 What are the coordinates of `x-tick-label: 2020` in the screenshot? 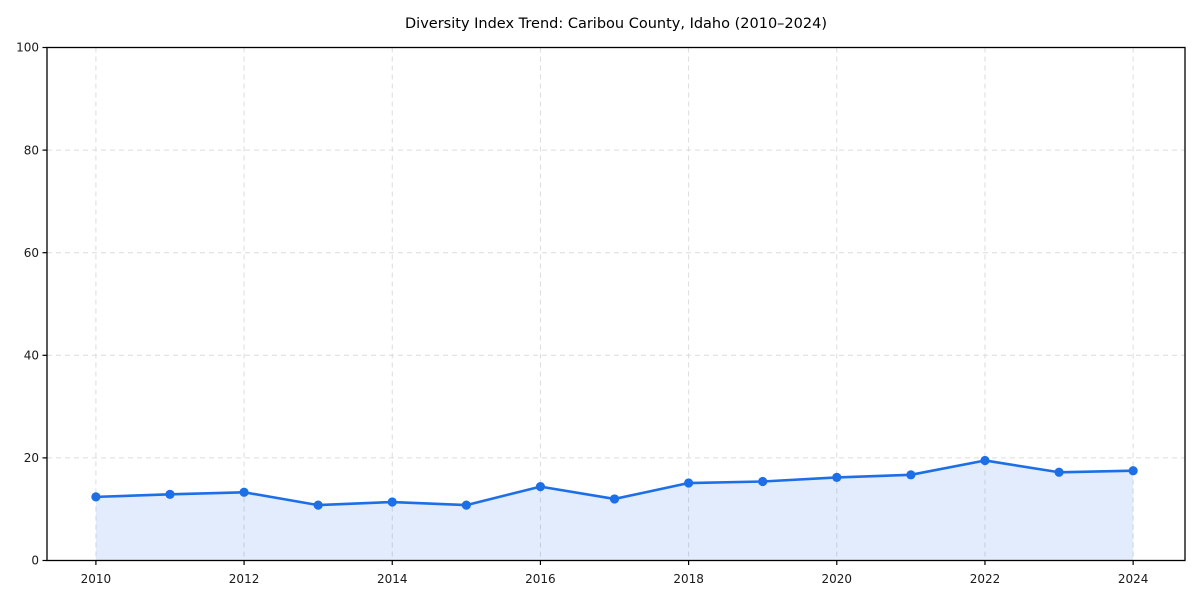 It's located at (837, 579).